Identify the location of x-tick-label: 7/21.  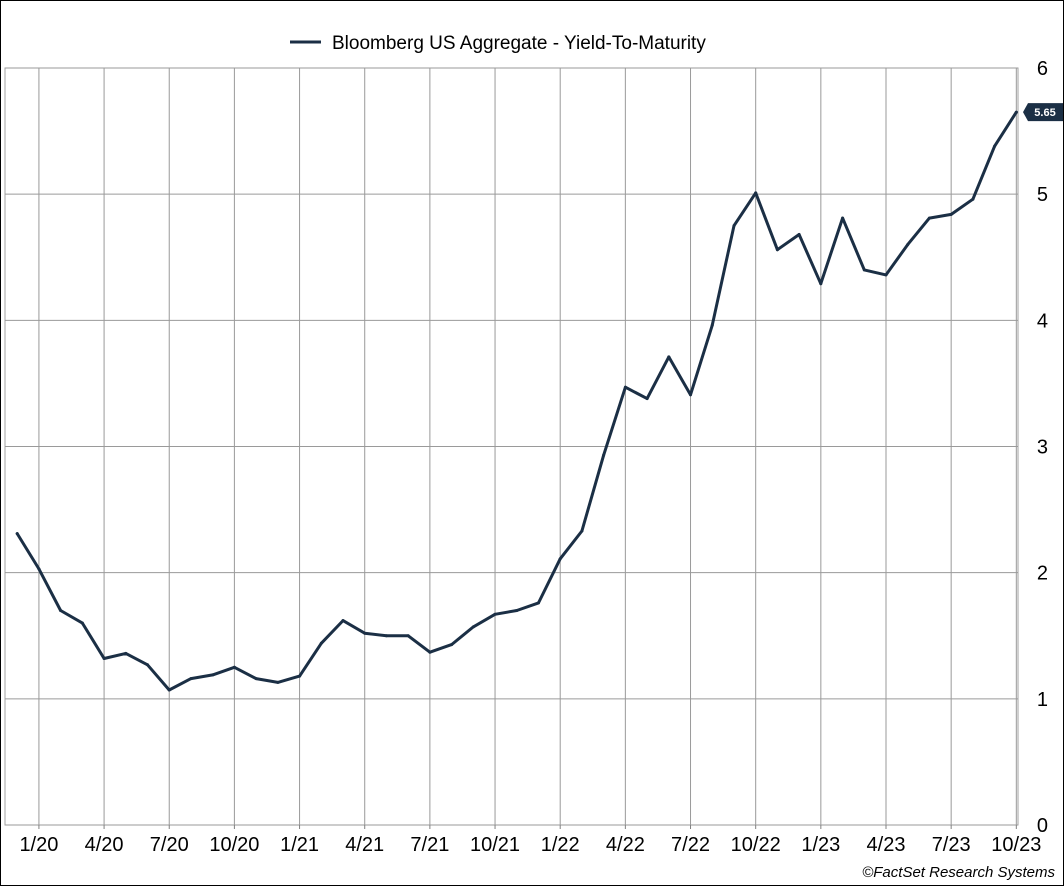
(429, 845).